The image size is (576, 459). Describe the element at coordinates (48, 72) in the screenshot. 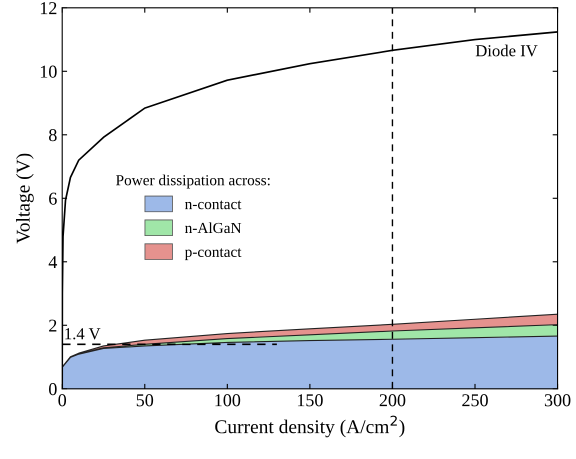

I see `y-tick-label: 10` at that location.